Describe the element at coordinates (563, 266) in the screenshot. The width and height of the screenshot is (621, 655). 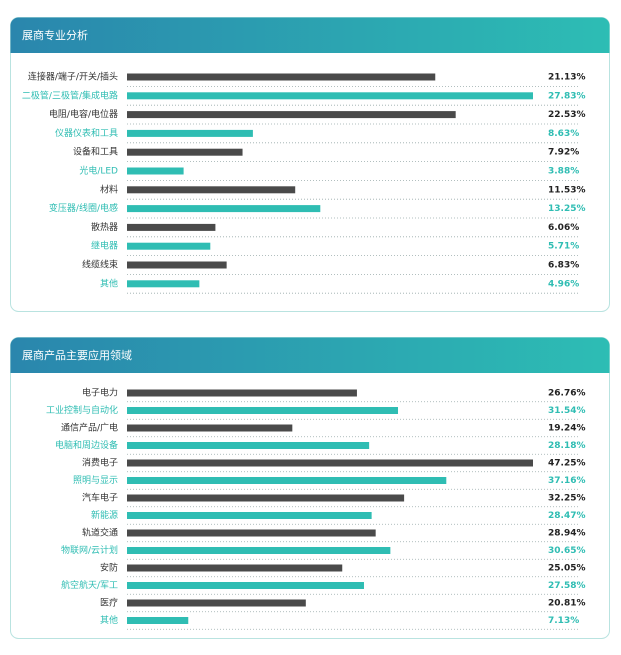
I see `value-label: 6.83%` at that location.